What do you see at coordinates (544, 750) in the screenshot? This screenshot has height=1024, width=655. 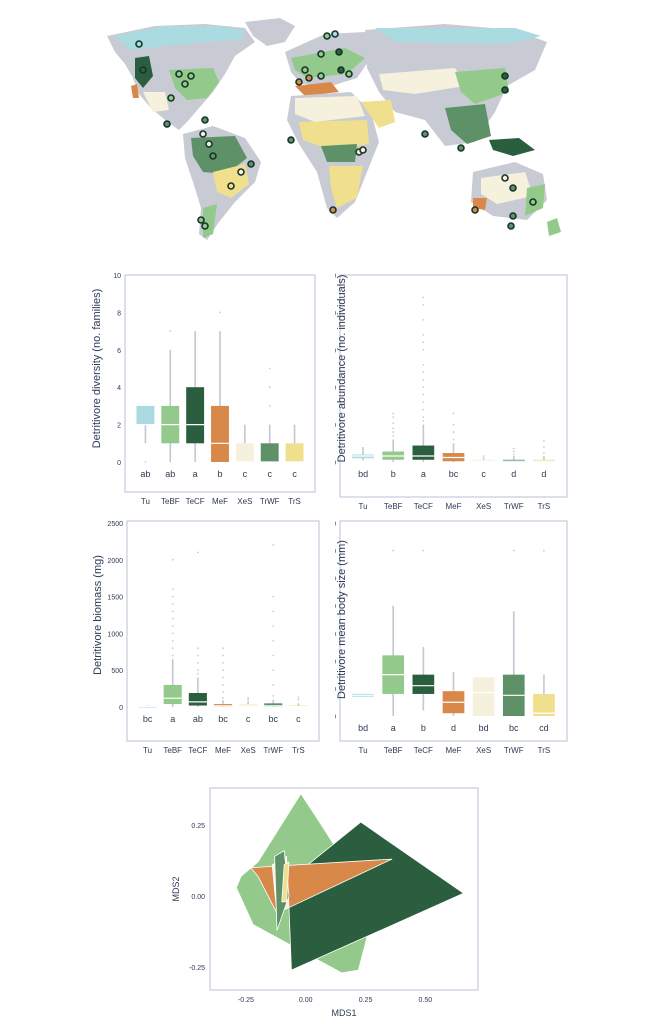 I see `x-tick-label: TrS` at bounding box center [544, 750].